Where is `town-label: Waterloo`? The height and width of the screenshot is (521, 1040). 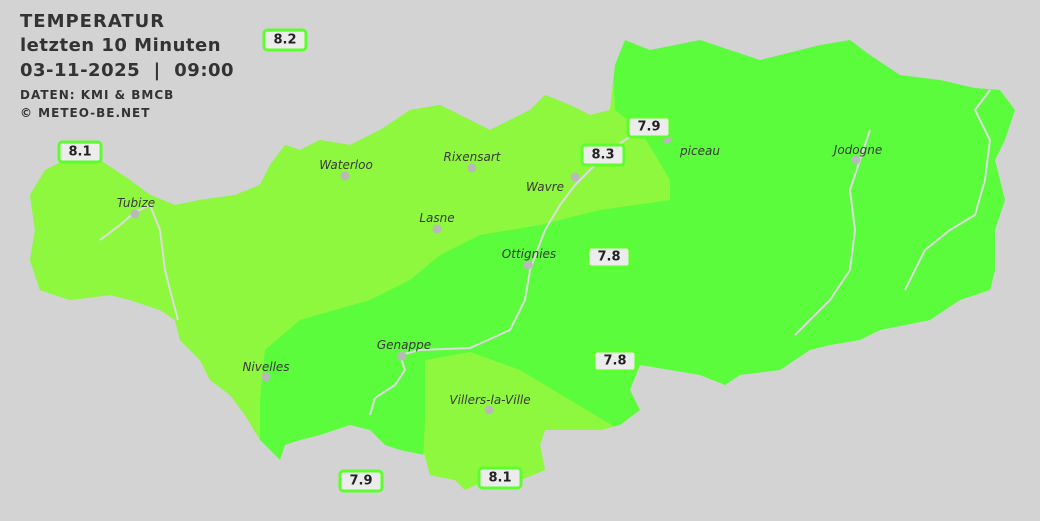
town-label: Waterloo is located at coordinates (346, 165).